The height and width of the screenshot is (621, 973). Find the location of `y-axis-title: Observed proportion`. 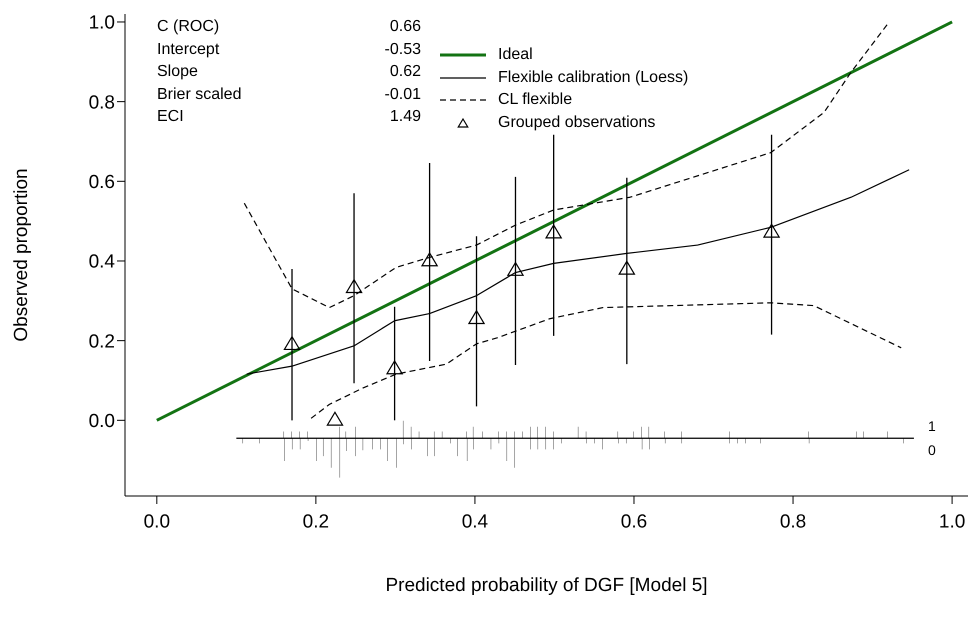

y-axis-title: Observed proportion is located at coordinates (22, 255).